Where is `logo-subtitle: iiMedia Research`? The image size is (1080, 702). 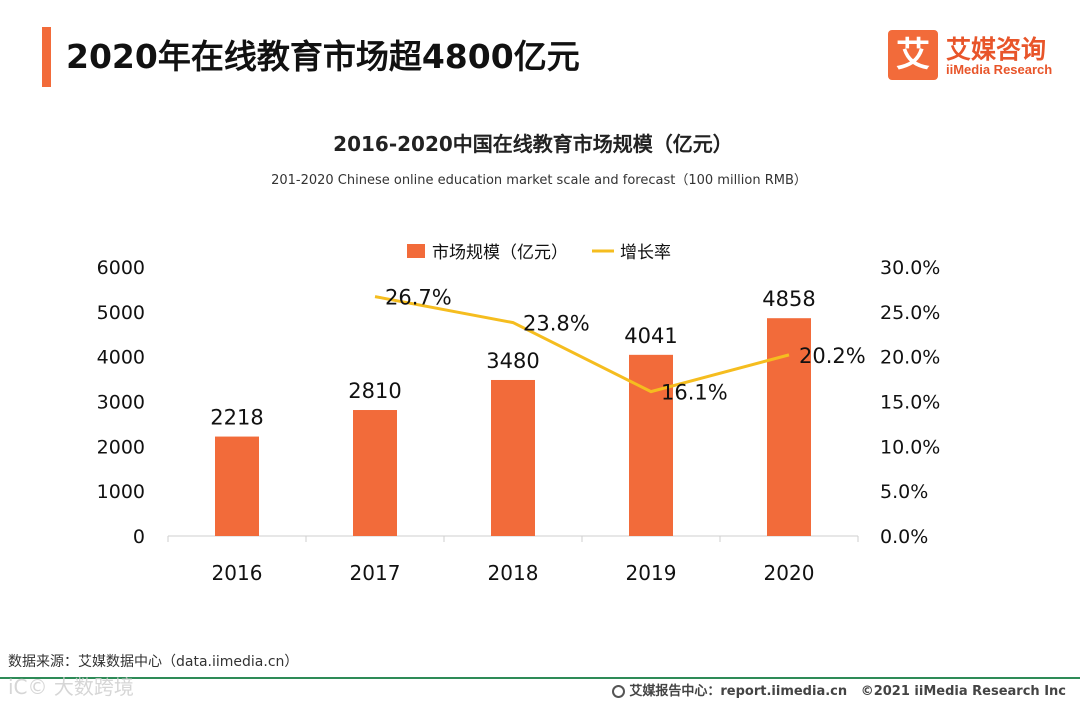 logo-subtitle: iiMedia Research is located at coordinates (999, 69).